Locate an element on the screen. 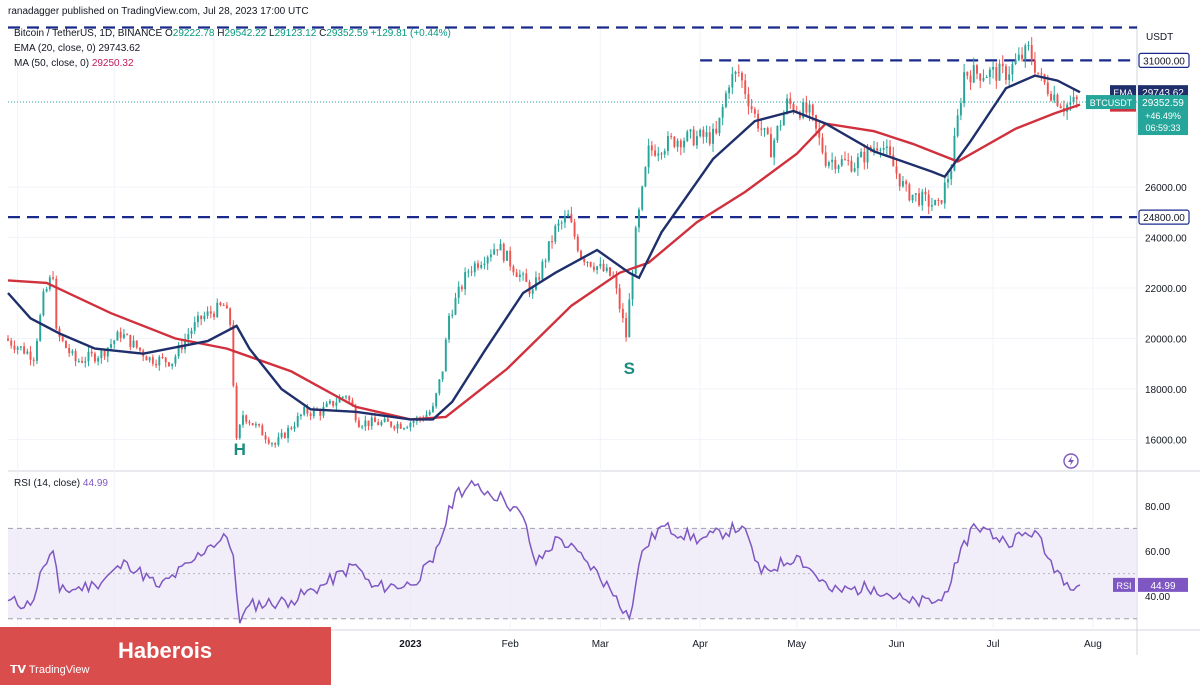 Image resolution: width=1200 pixels, height=685 pixels. time-tick-label: Aug is located at coordinates (1093, 644).